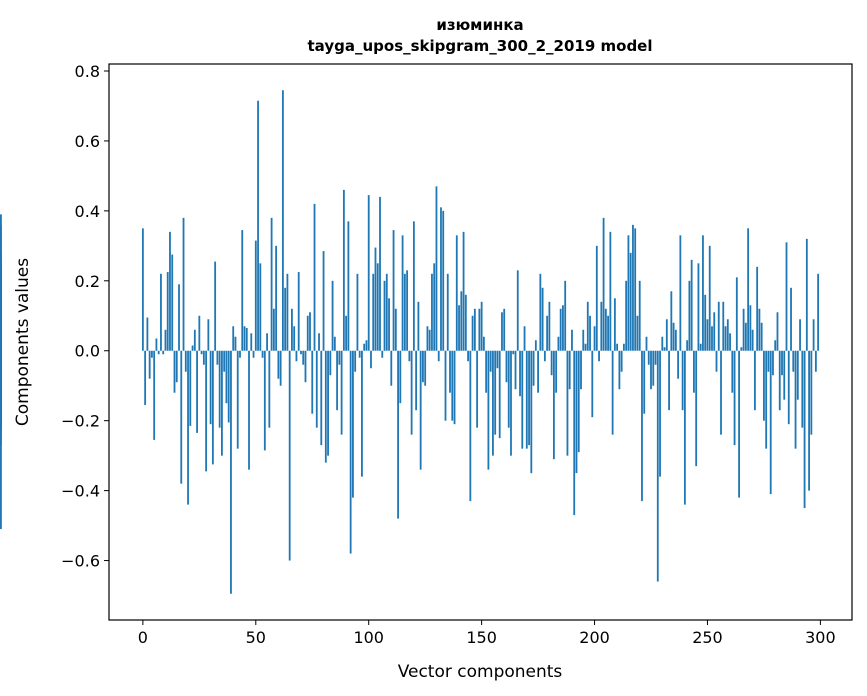 The height and width of the screenshot is (696, 867). What do you see at coordinates (87, 141) in the screenshot?
I see `y-tick-label: 0.6` at bounding box center [87, 141].